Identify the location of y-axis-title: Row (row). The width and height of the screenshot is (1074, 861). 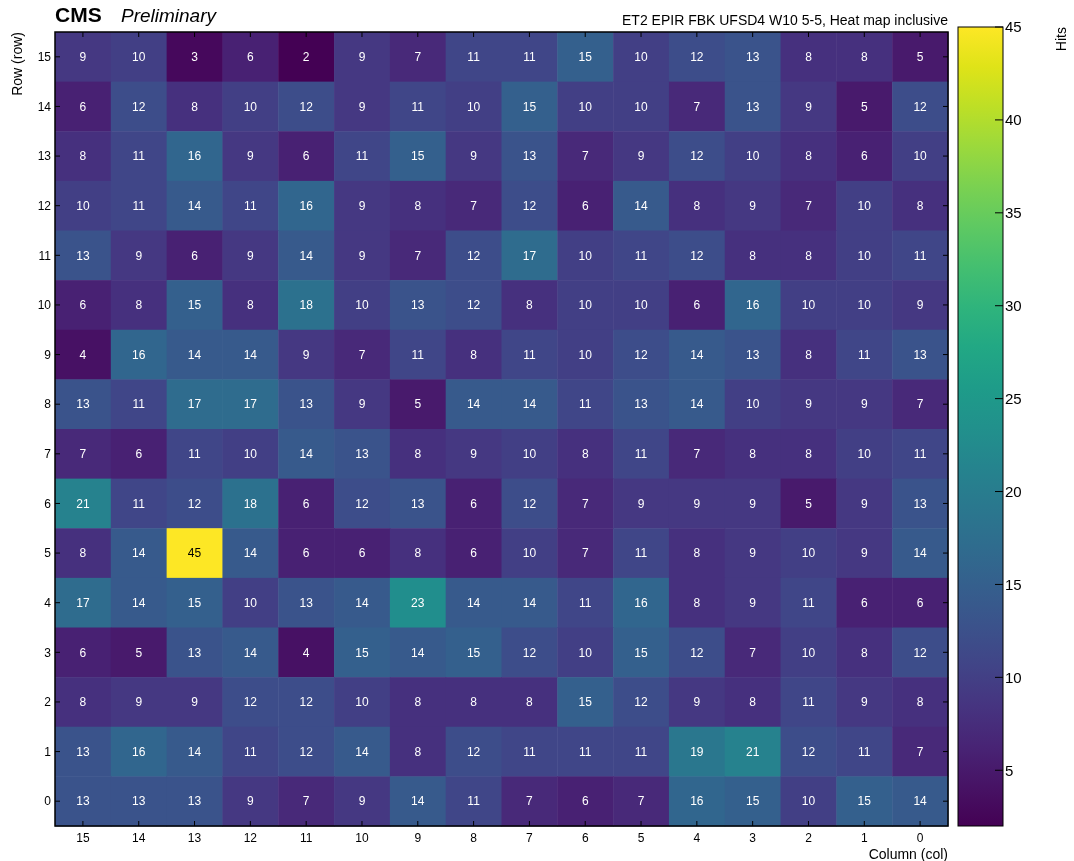
(17, 64).